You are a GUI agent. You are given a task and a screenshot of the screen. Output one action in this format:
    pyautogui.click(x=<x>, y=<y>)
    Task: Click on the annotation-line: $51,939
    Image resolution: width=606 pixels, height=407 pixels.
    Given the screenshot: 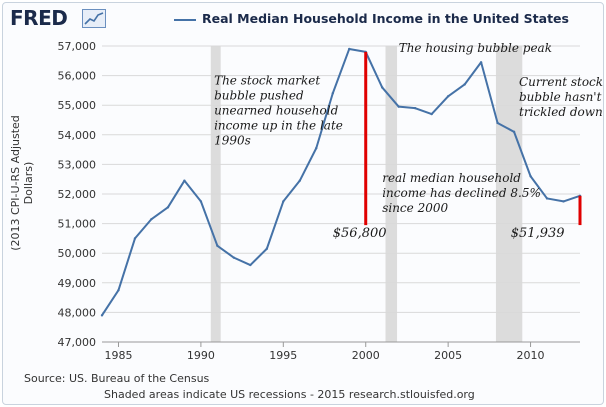 What is the action you would take?
    pyautogui.click(x=538, y=233)
    